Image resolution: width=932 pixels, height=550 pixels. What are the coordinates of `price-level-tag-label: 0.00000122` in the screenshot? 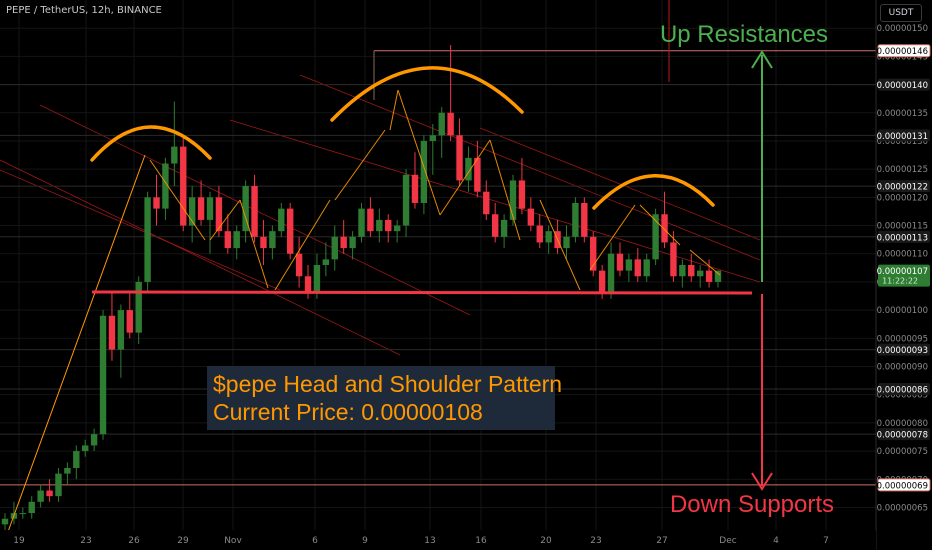 It's located at (902, 188).